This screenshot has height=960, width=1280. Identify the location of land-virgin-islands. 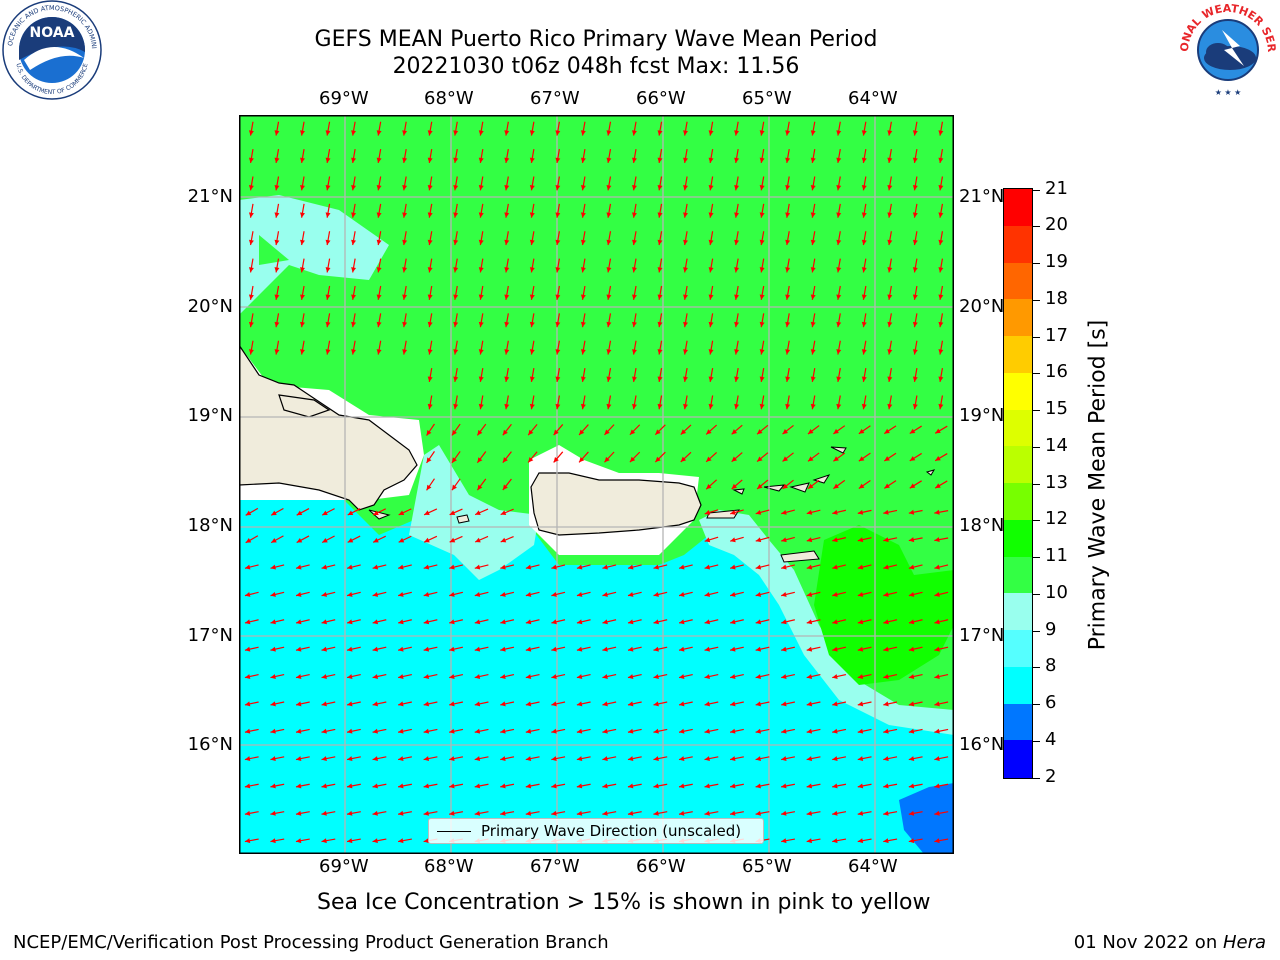
(738, 491).